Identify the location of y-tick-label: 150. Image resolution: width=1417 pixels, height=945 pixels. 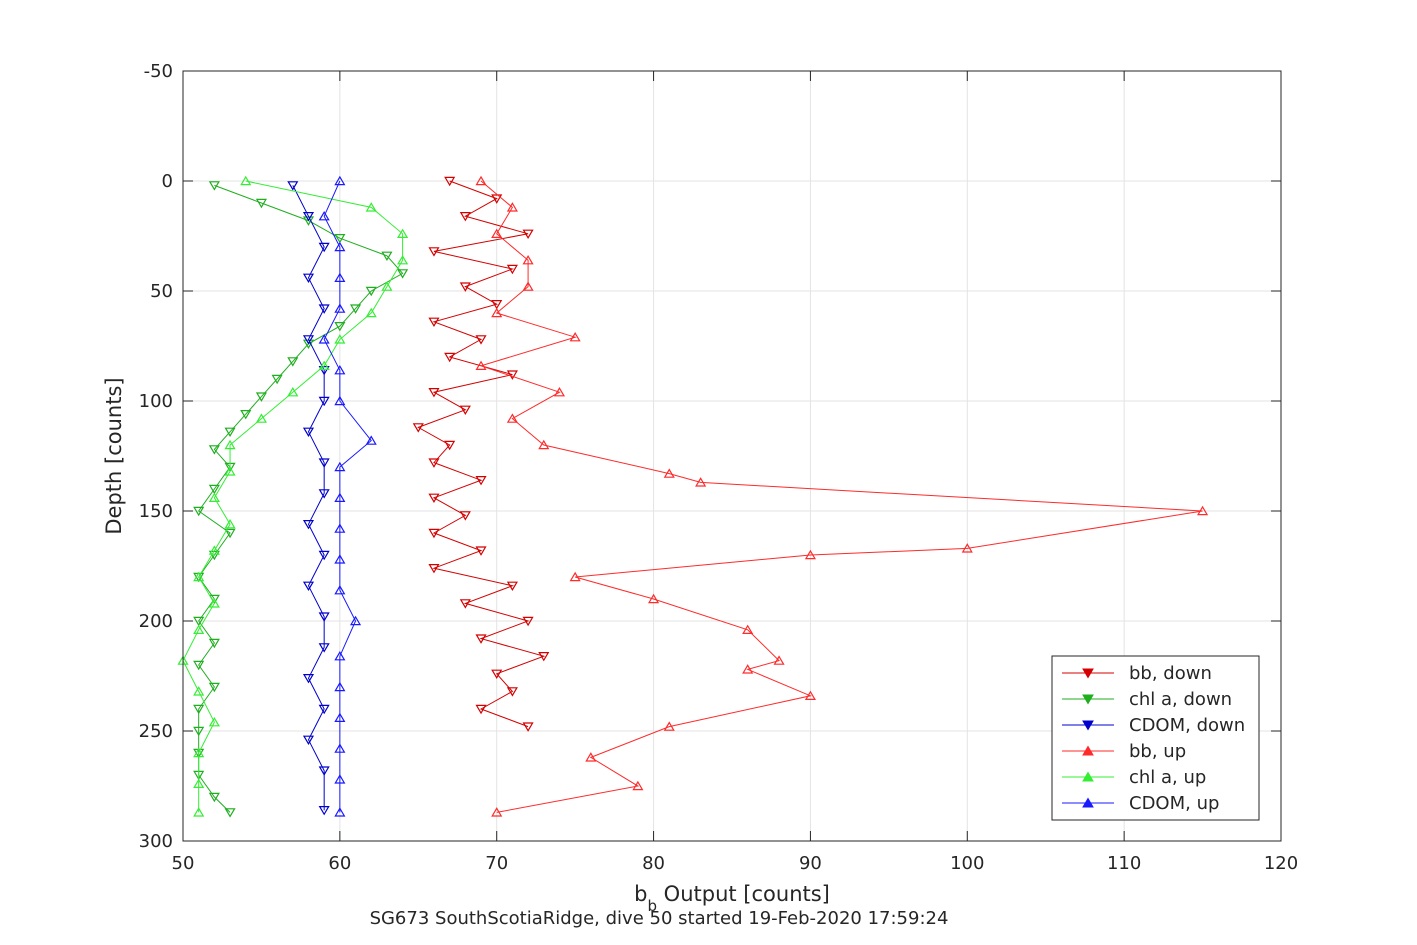
(156, 511).